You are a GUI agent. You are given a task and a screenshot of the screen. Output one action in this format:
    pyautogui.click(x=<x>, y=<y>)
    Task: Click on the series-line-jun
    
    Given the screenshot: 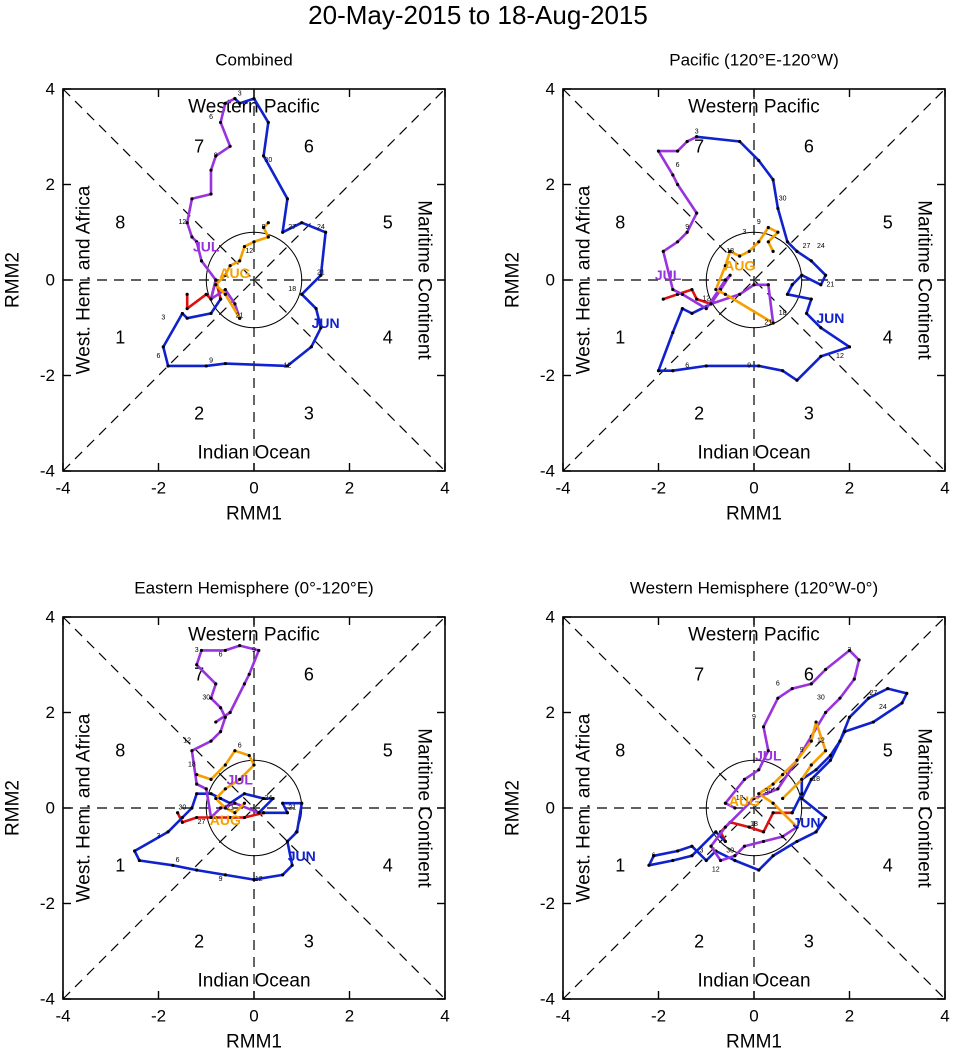 What is the action you would take?
    pyautogui.click(x=778, y=779)
    